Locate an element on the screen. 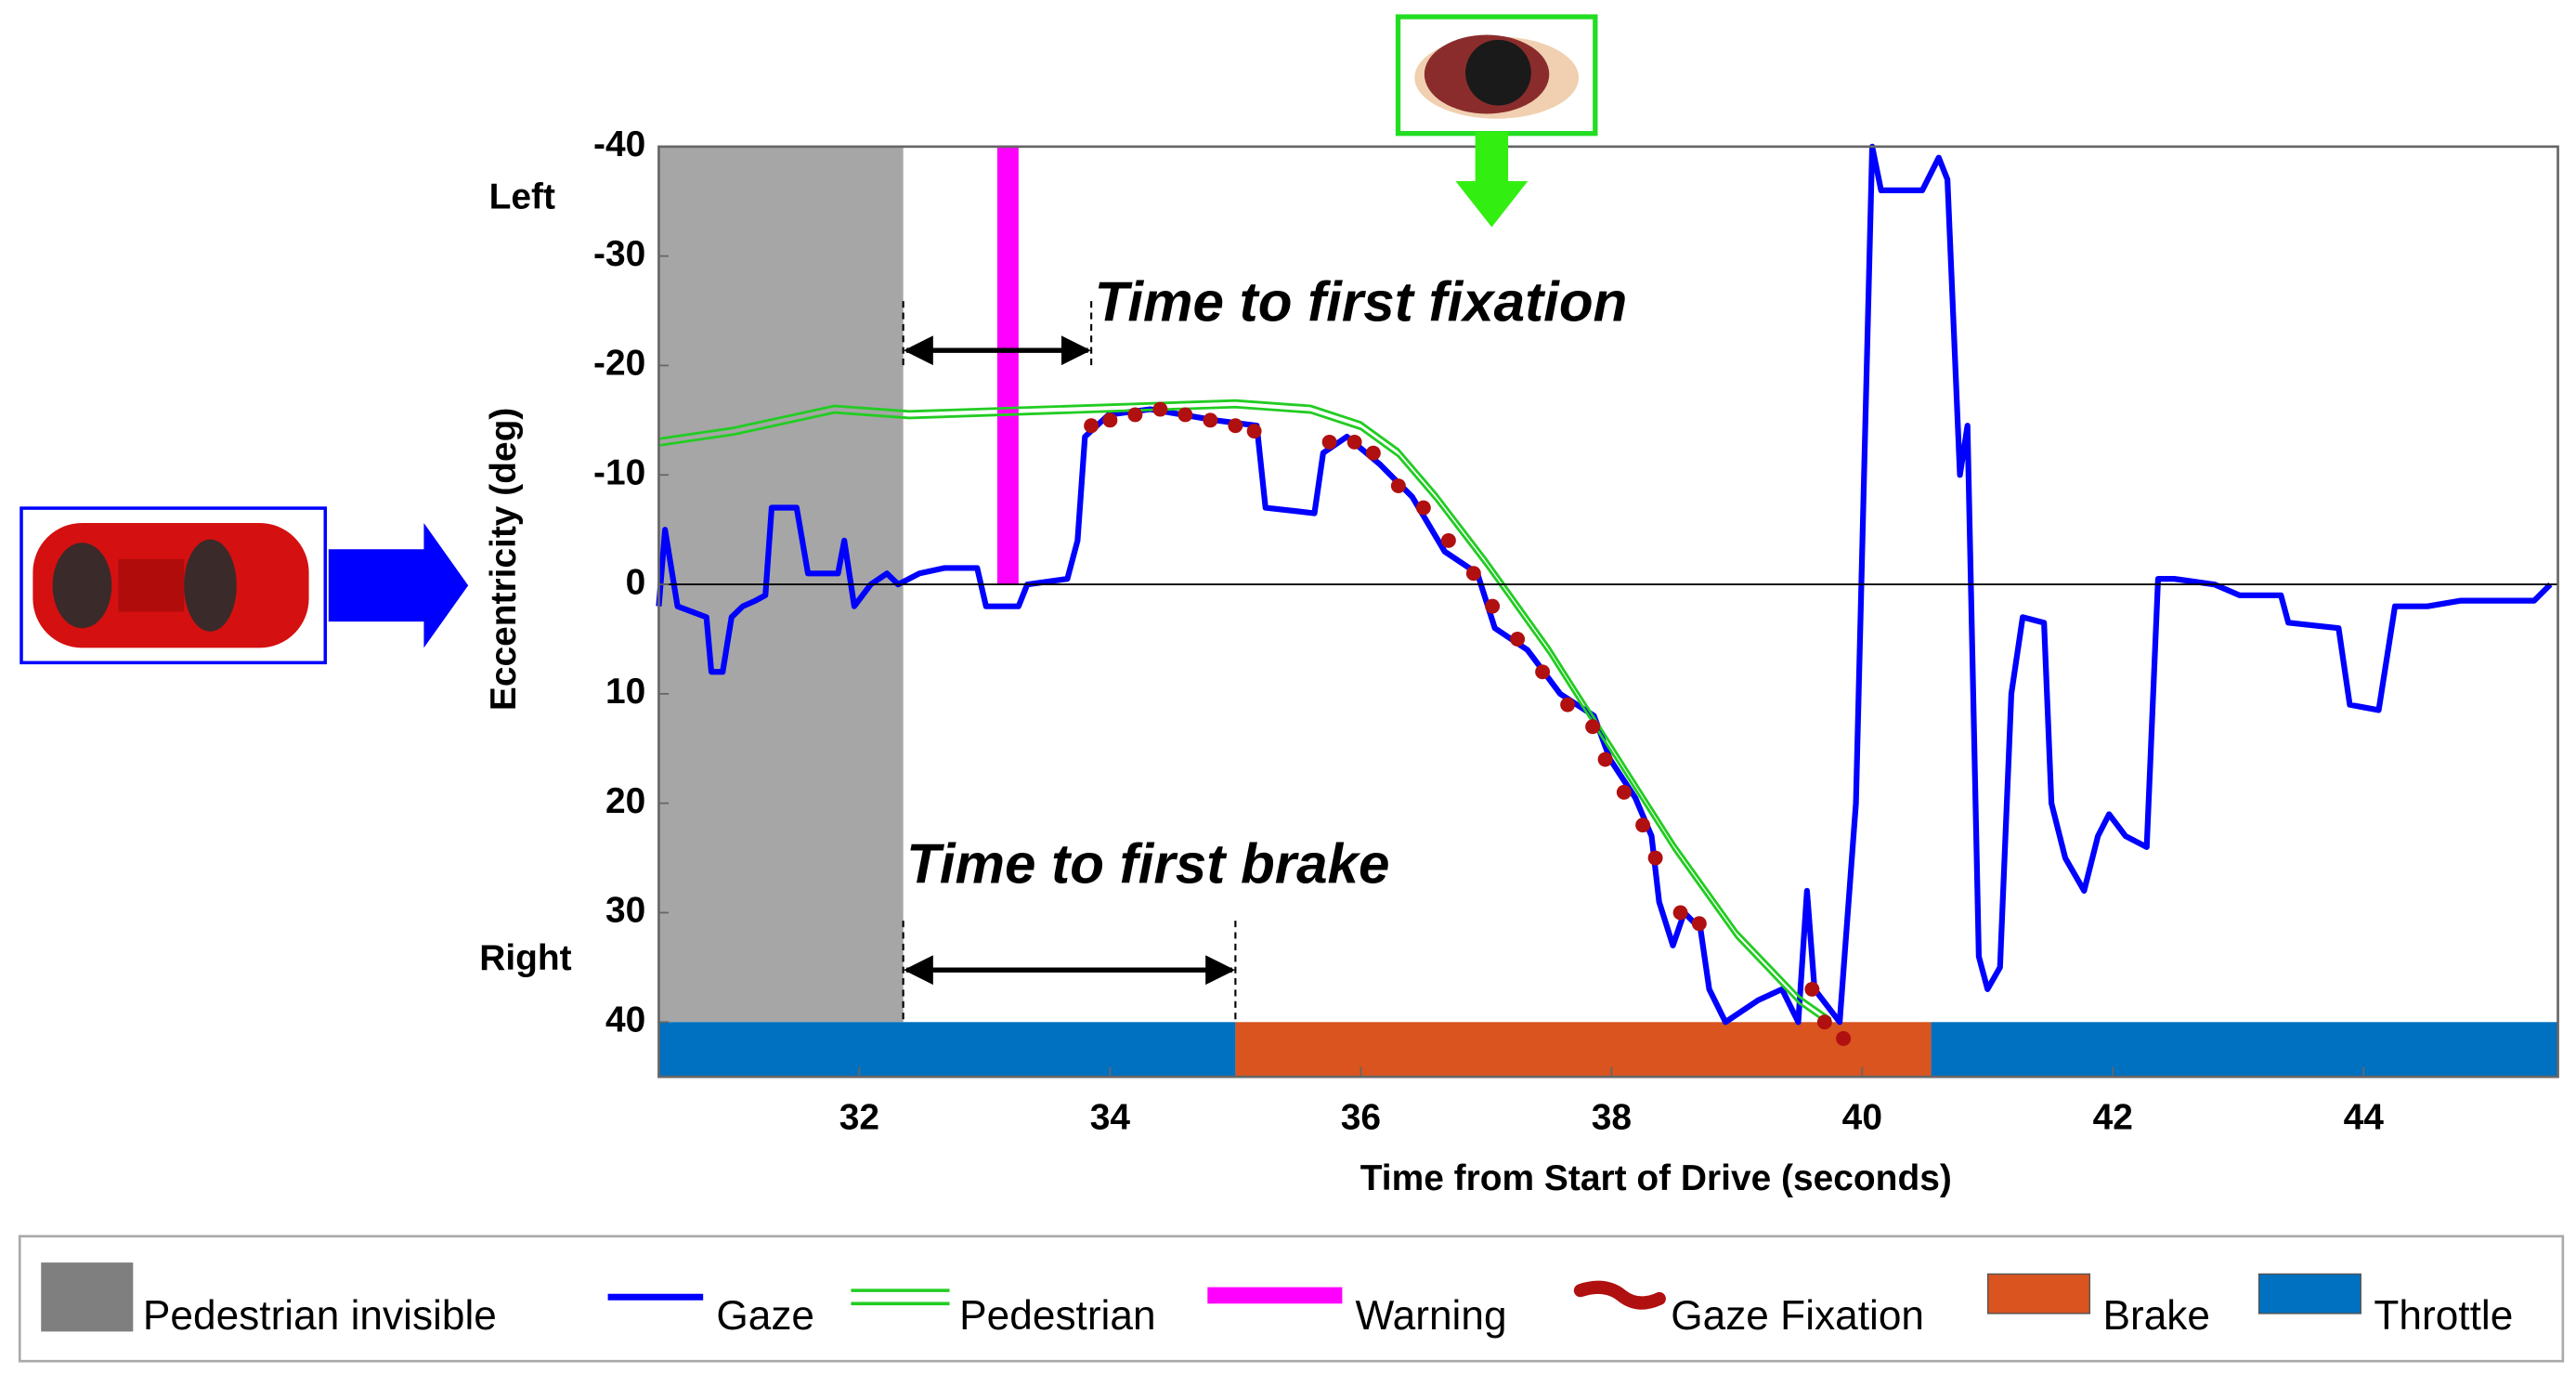 This screenshot has height=1373, width=2576. legend-label: Gaze is located at coordinates (765, 1316).